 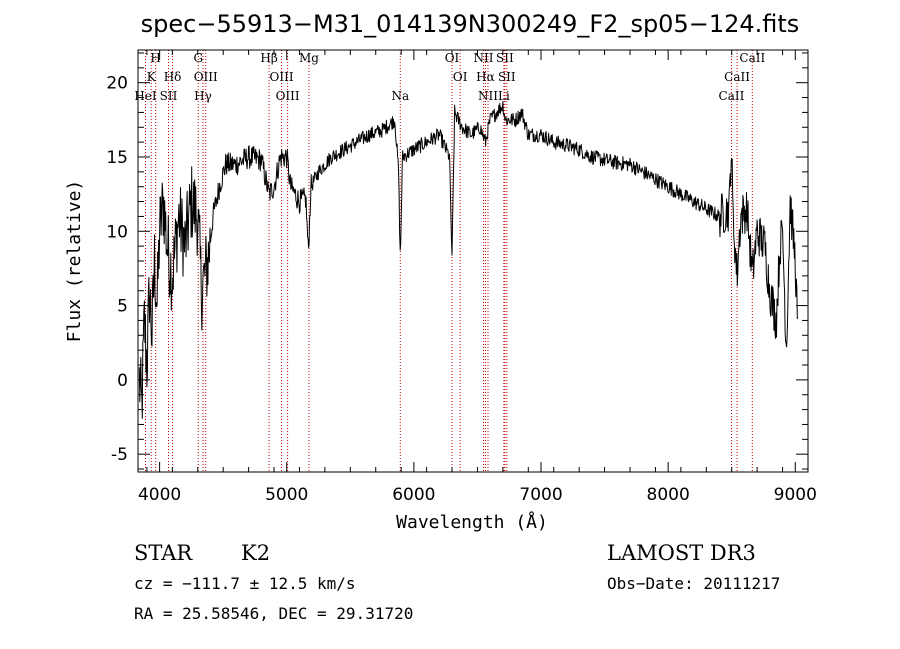 What do you see at coordinates (122, 381) in the screenshot?
I see `y-tick-label: 0` at bounding box center [122, 381].